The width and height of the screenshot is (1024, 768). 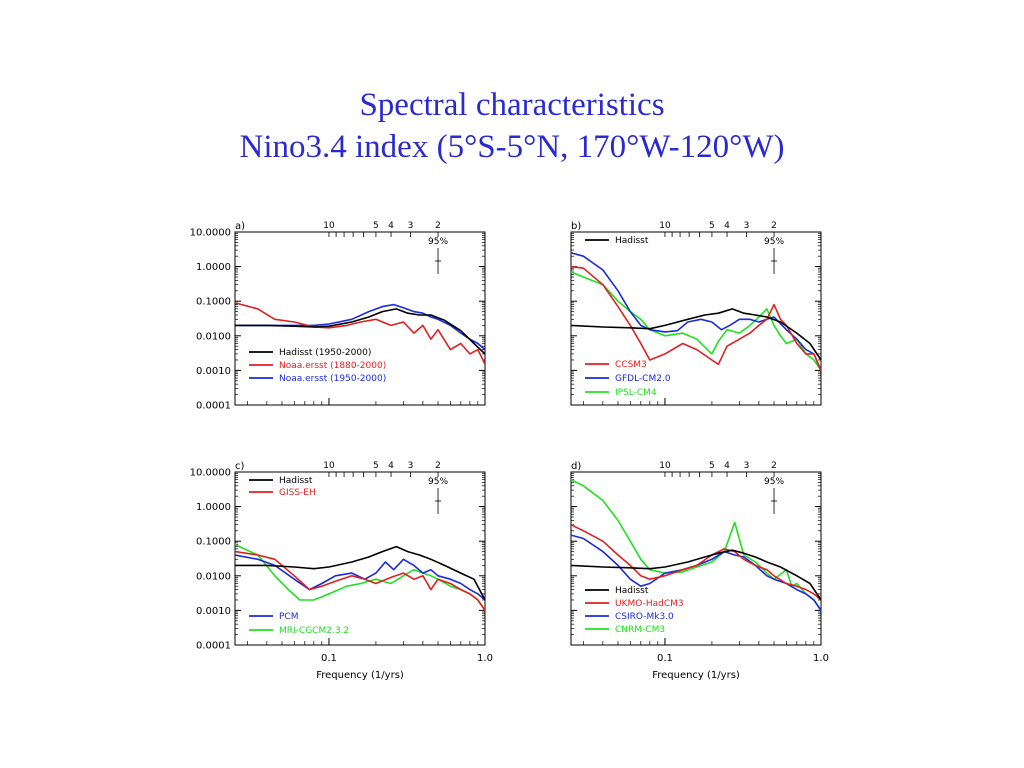 I want to click on panel-label: d), so click(x=576, y=466).